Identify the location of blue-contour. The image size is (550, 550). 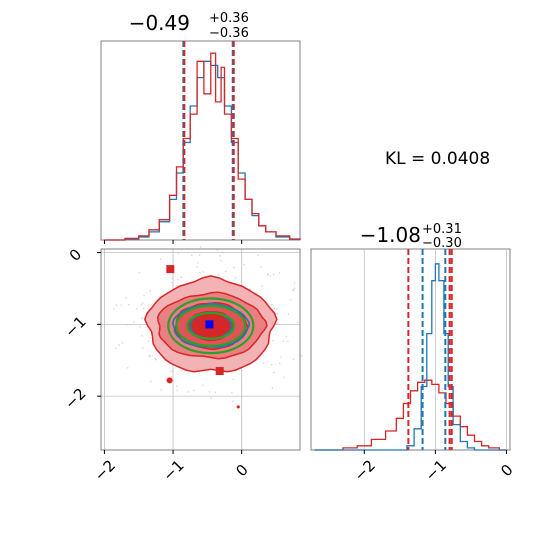
(211, 325).